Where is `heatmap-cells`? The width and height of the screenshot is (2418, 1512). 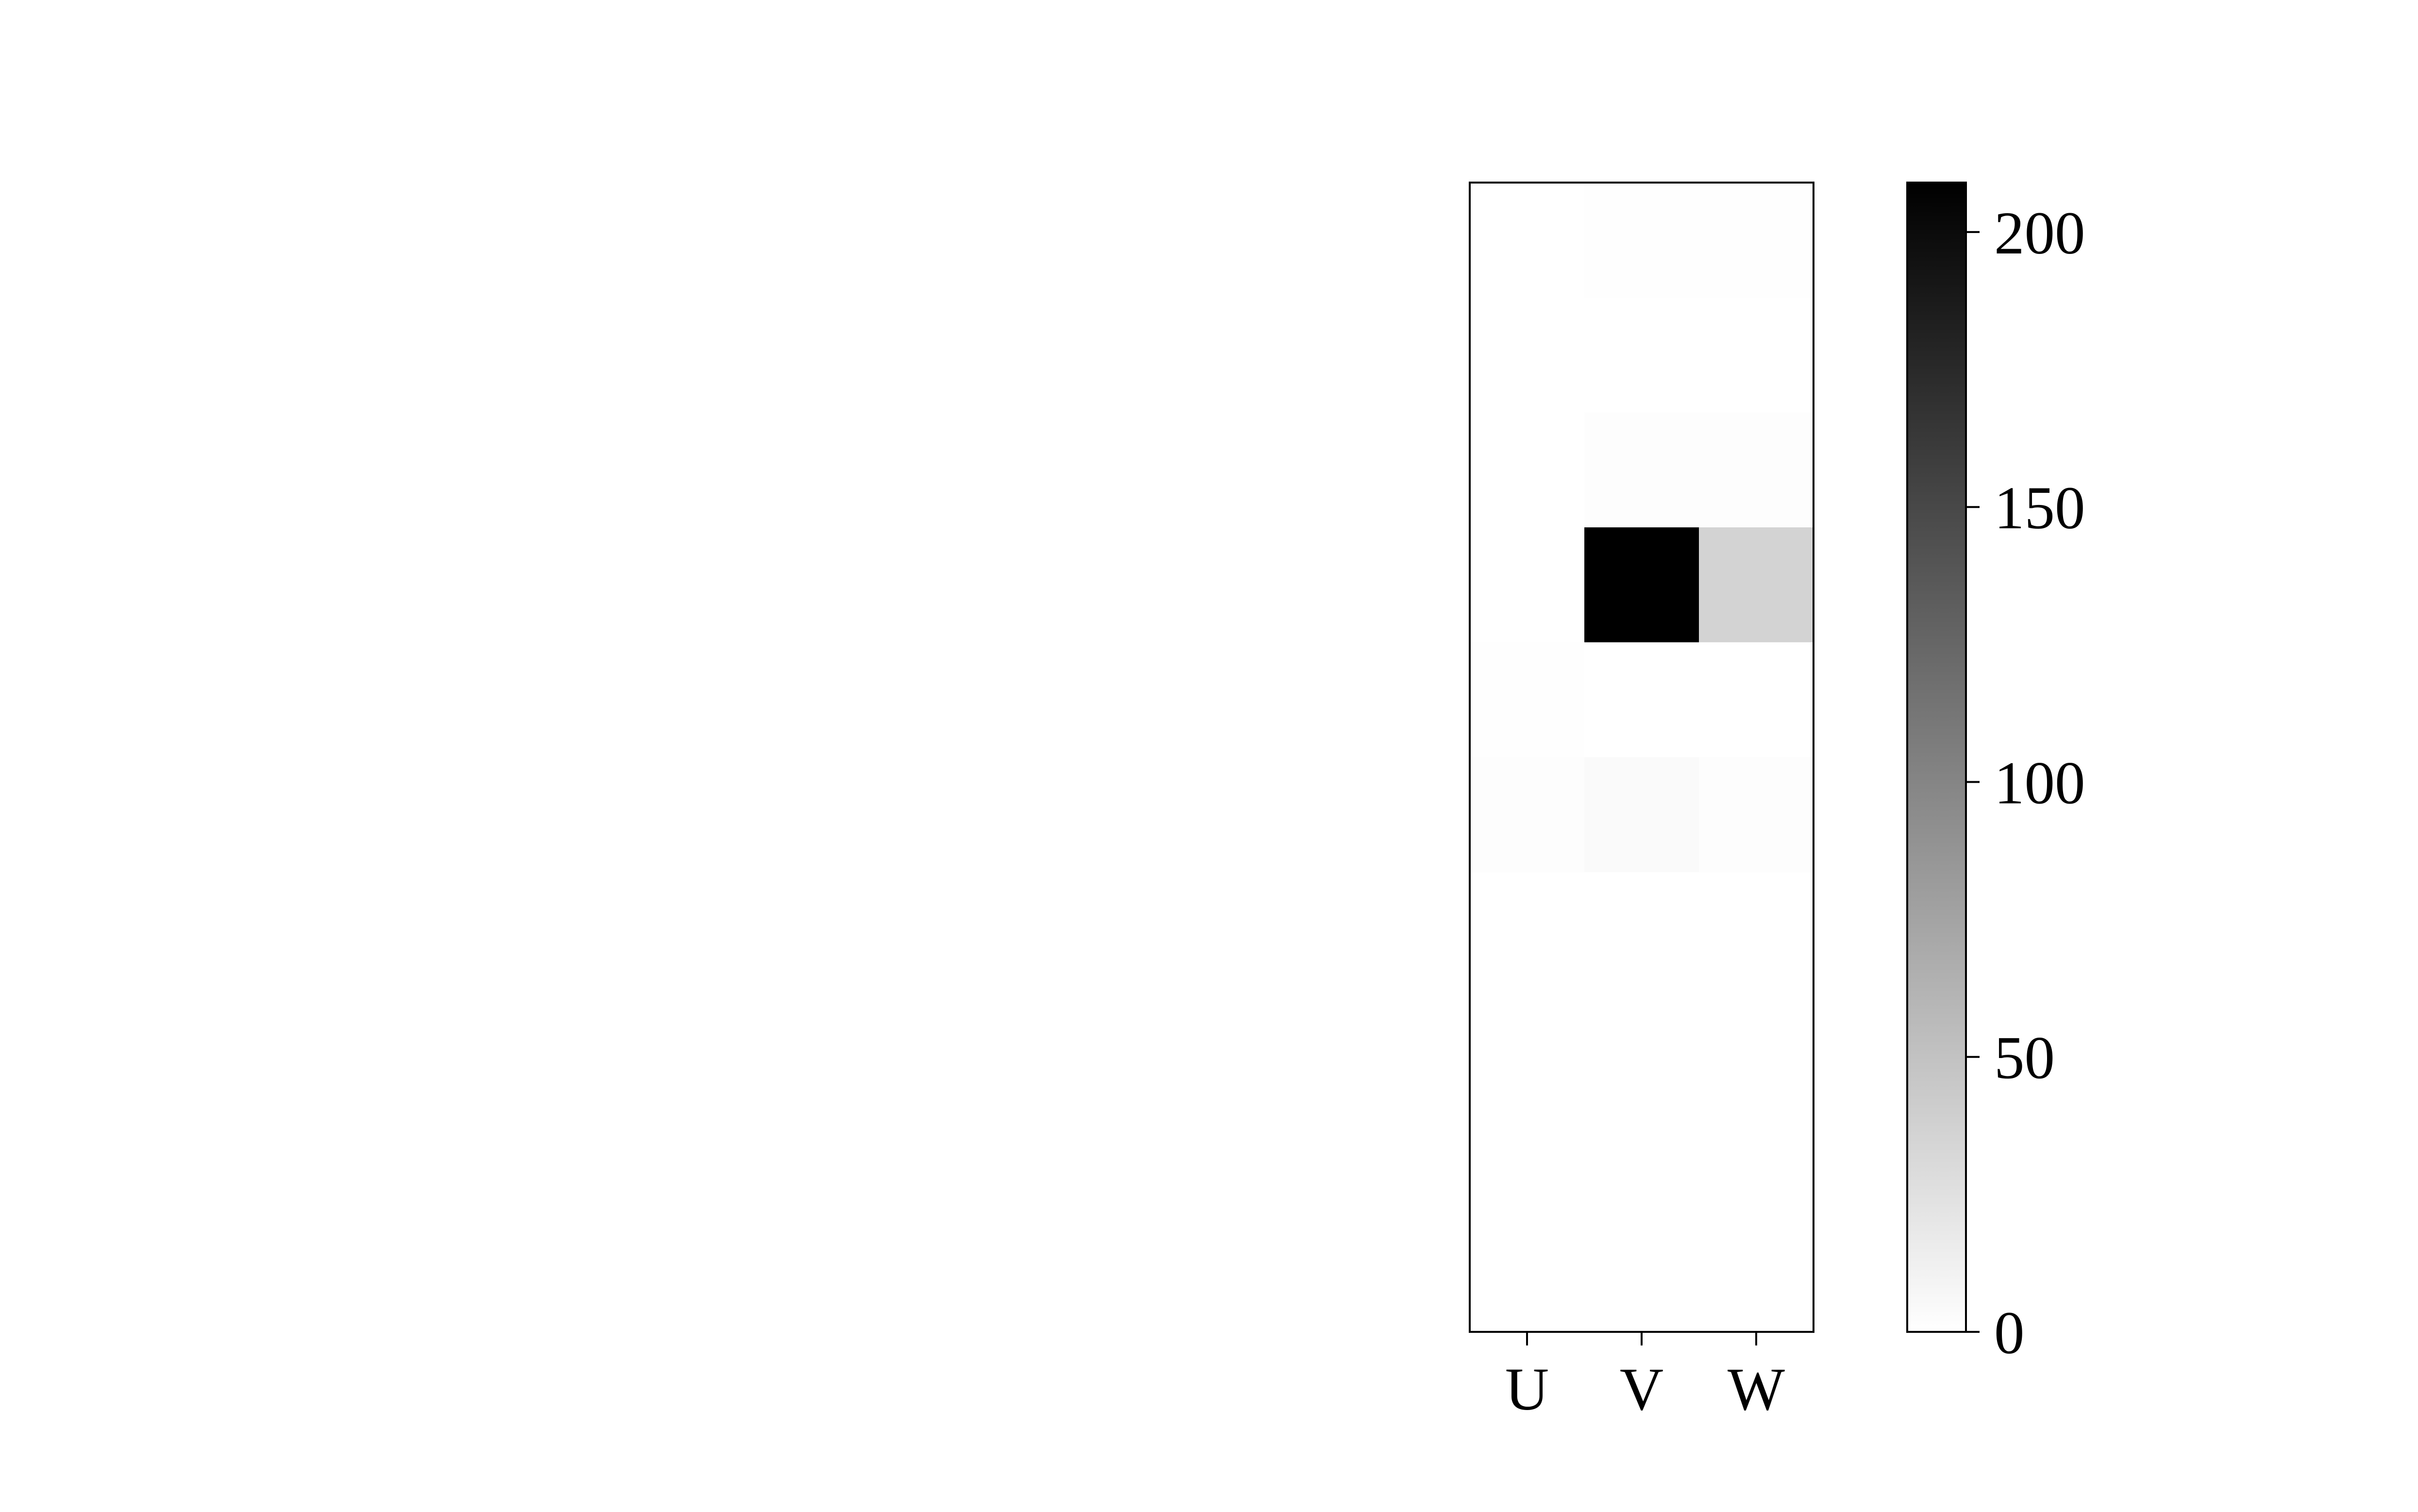 heatmap-cells is located at coordinates (1642, 757).